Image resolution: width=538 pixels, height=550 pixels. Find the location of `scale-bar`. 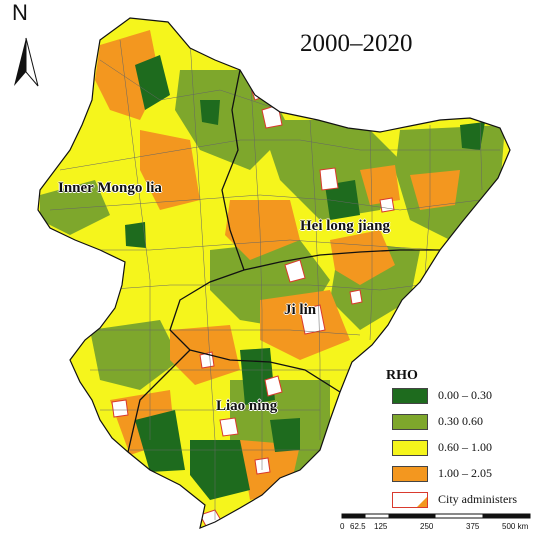

scale-bar is located at coordinates (436, 516).